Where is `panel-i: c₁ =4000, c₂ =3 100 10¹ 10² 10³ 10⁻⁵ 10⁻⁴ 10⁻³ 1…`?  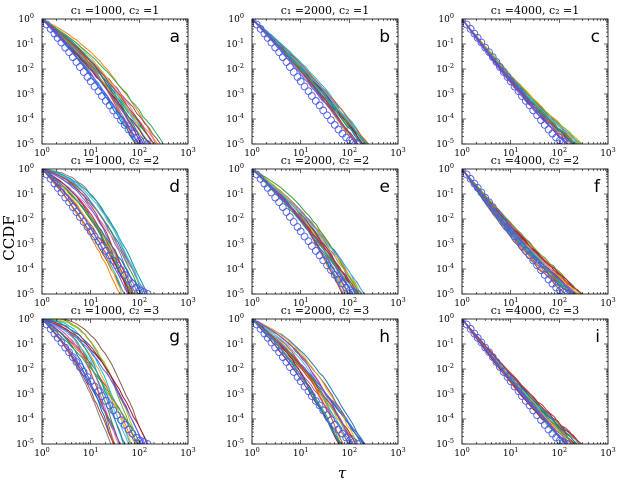 panel-i: c₁ =4000, c₂ =3 100 10¹ 10² 10³ 10⁻⁵ 10⁻⁴ 10⁻³ 1… is located at coordinates (526, 381).